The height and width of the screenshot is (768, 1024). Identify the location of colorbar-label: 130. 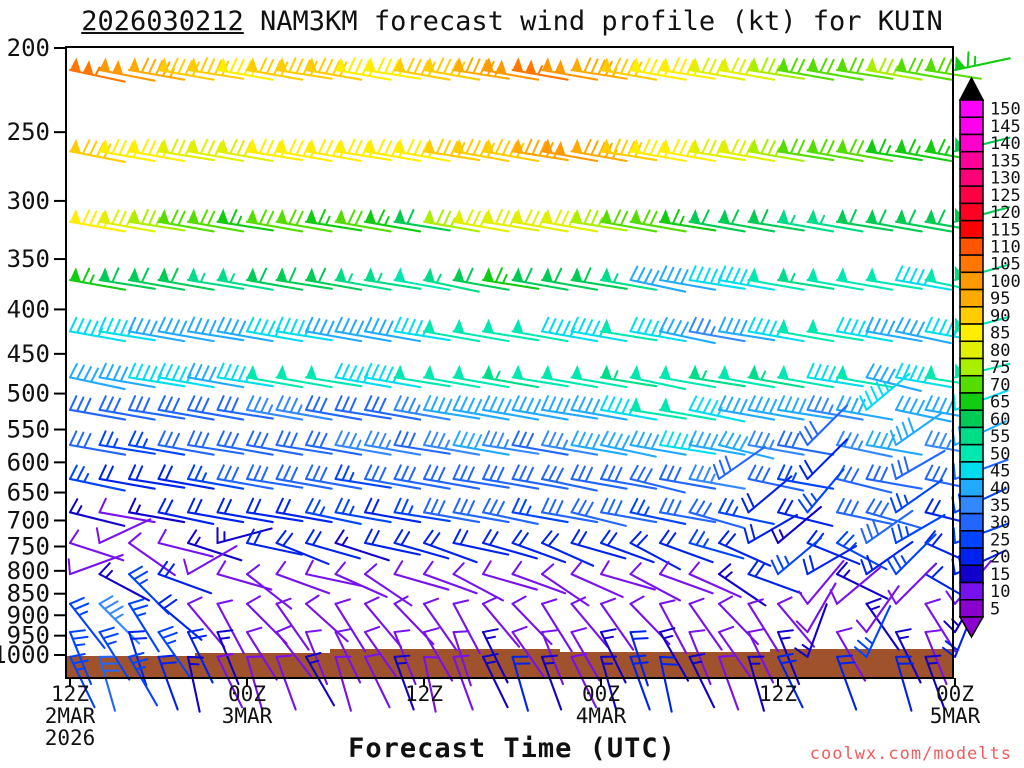
(1005, 179).